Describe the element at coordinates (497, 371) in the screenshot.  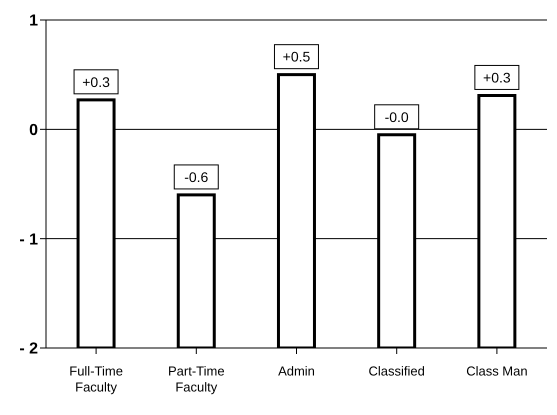
I see `x-tick-label: Class Man` at that location.